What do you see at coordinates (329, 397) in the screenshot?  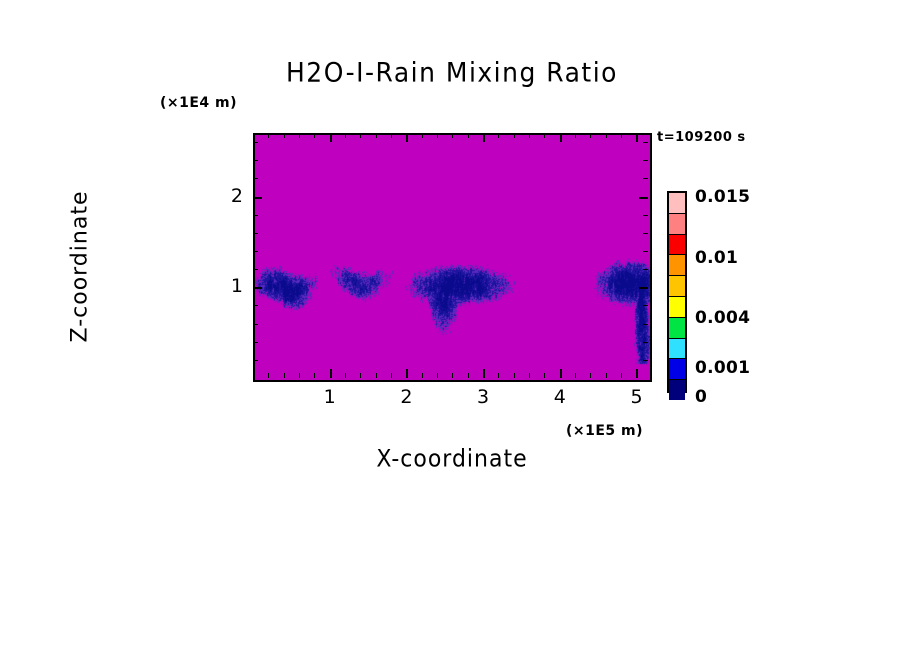 I see `x-tick-label: 1` at bounding box center [329, 397].